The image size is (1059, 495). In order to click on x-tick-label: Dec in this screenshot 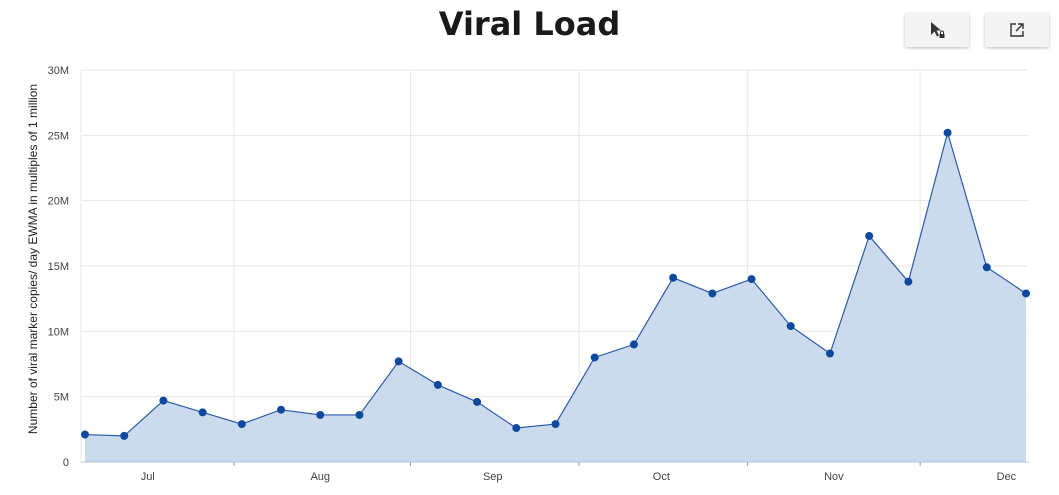, I will do `click(1007, 477)`.